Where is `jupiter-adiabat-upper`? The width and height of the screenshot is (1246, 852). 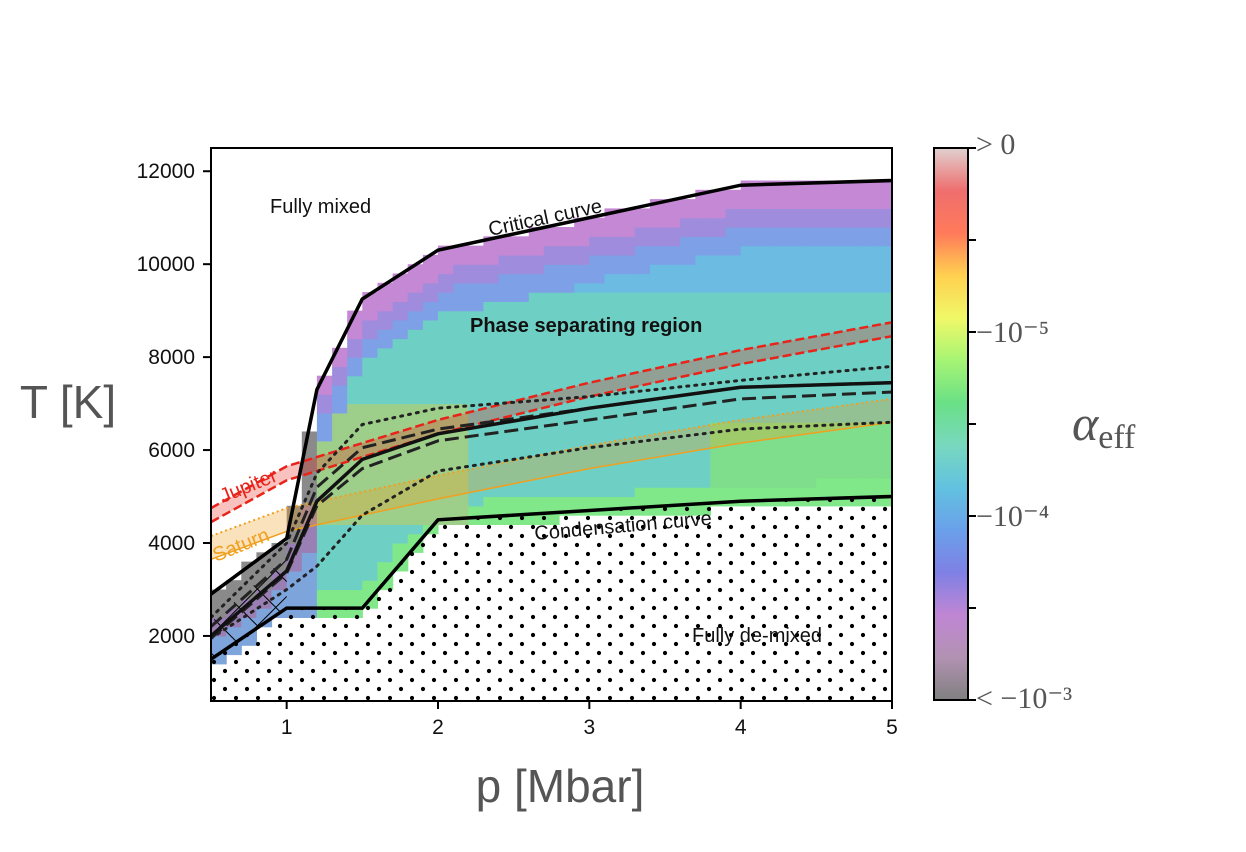 jupiter-adiabat-upper is located at coordinates (551, 415).